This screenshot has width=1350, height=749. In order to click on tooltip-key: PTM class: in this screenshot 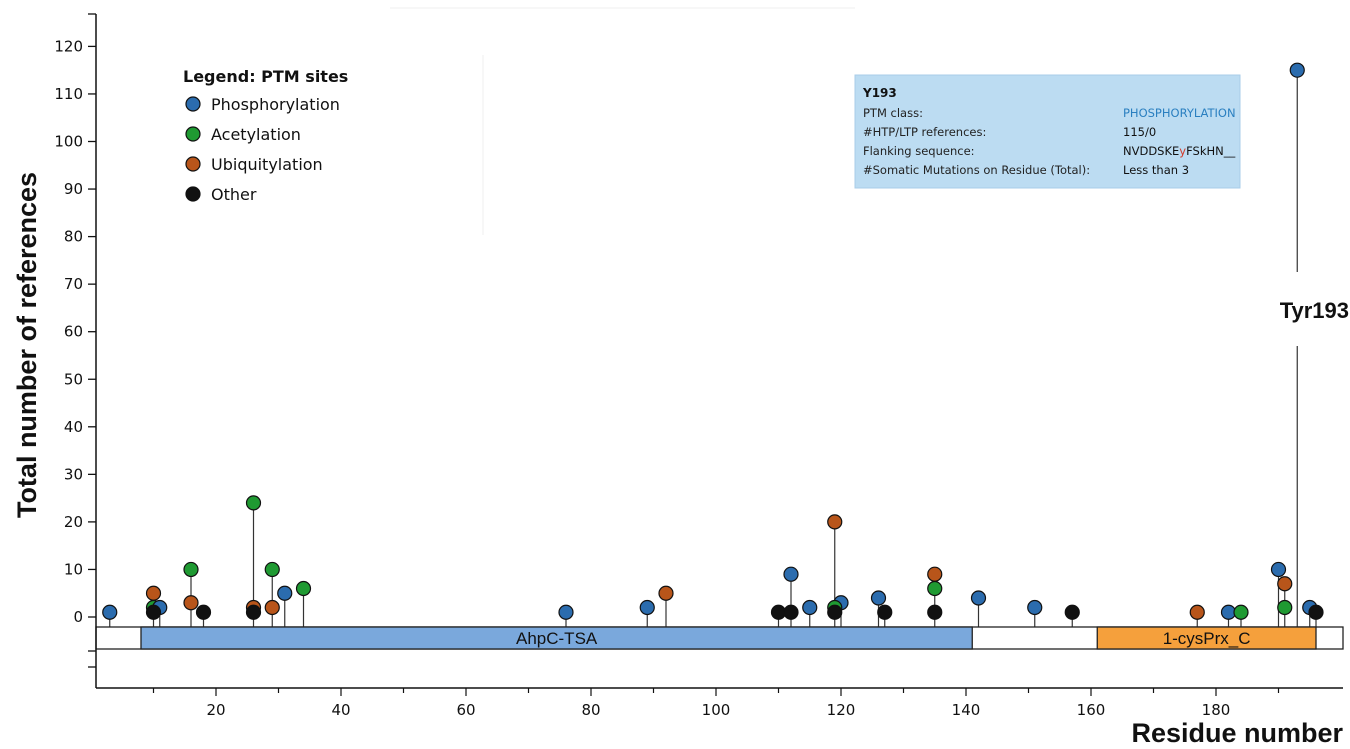, I will do `click(893, 113)`.